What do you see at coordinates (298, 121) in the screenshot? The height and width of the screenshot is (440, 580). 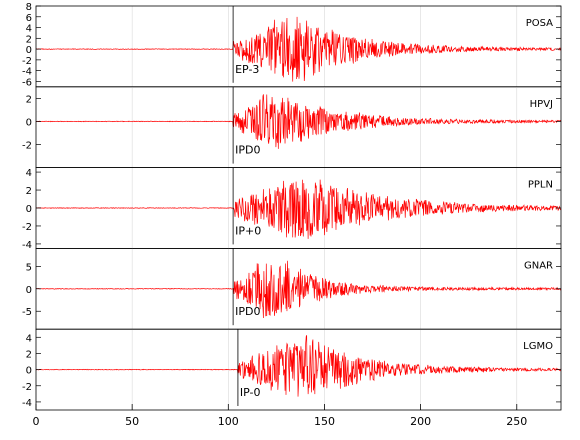 I see `waveform-hpvj` at bounding box center [298, 121].